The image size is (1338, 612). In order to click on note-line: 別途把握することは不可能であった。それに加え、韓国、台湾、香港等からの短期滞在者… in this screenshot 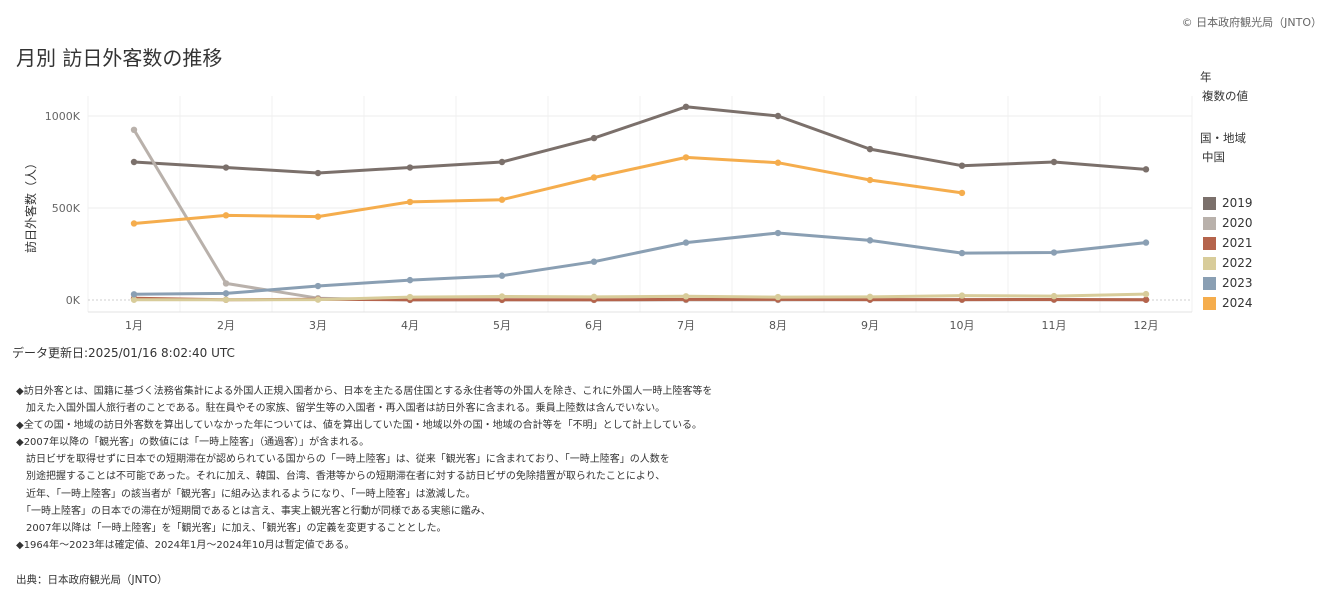, I will do `click(341, 477)`.